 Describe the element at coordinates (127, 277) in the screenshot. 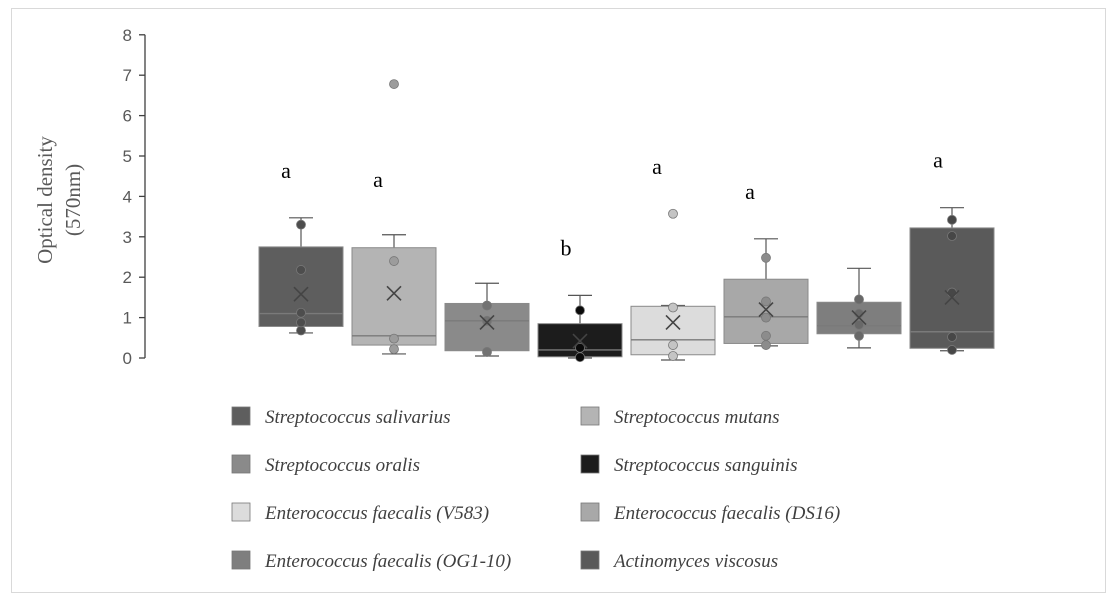

I see `y-tick-label: 2` at that location.